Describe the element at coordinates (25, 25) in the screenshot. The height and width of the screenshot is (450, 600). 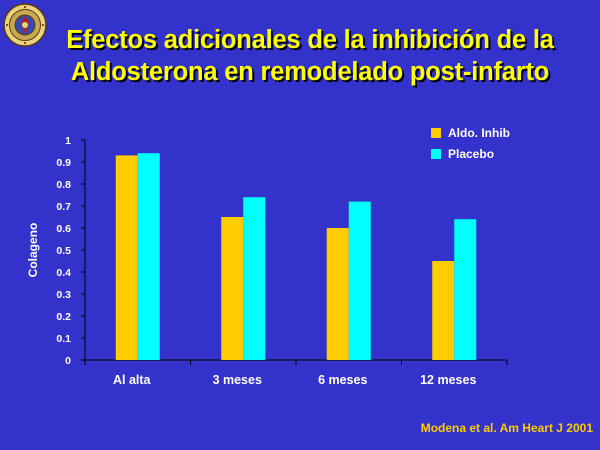
I see `university-seal-icon` at that location.